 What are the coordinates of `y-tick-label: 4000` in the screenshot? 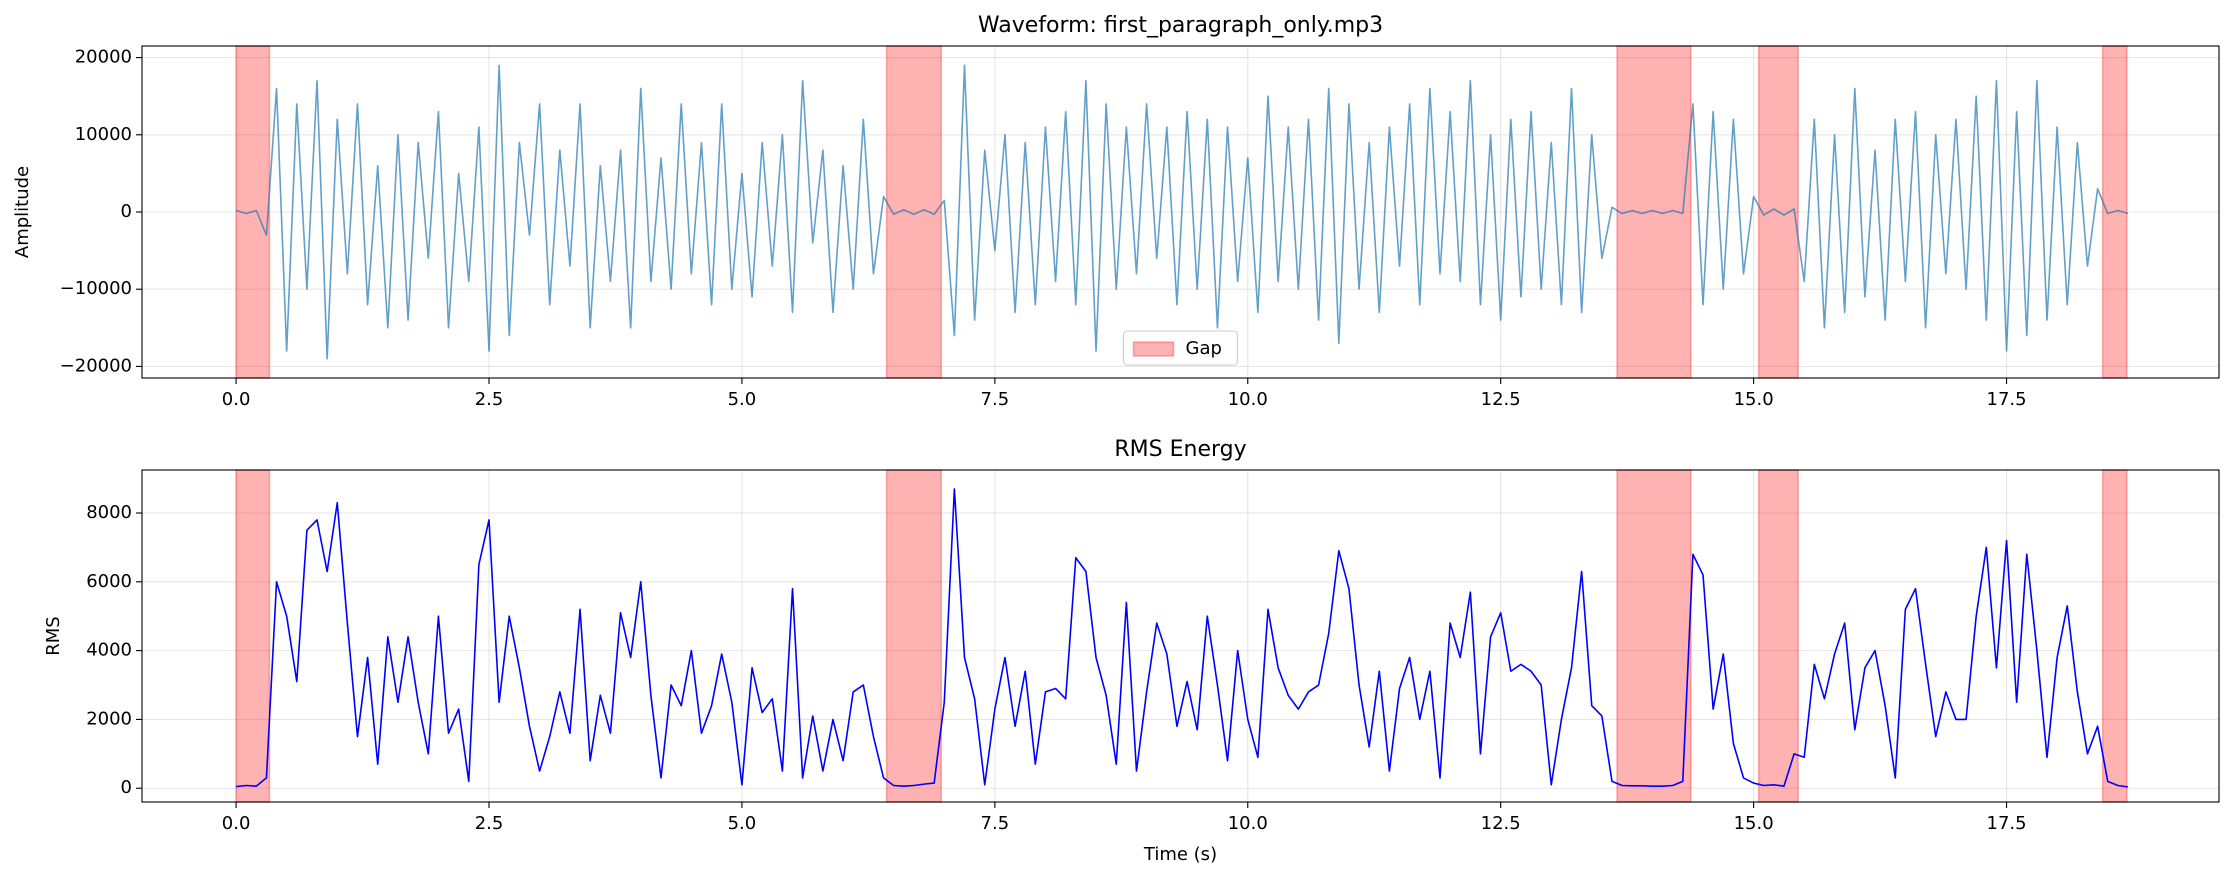 It's located at (109, 650).